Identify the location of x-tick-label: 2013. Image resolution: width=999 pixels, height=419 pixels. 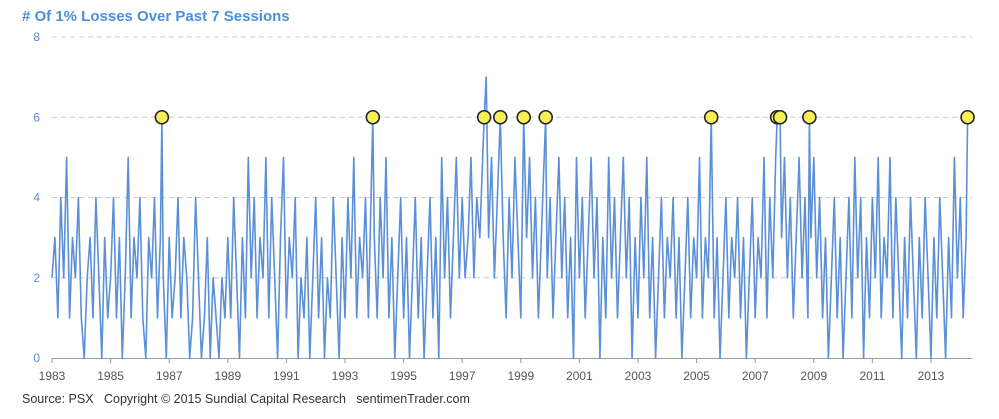
(931, 376).